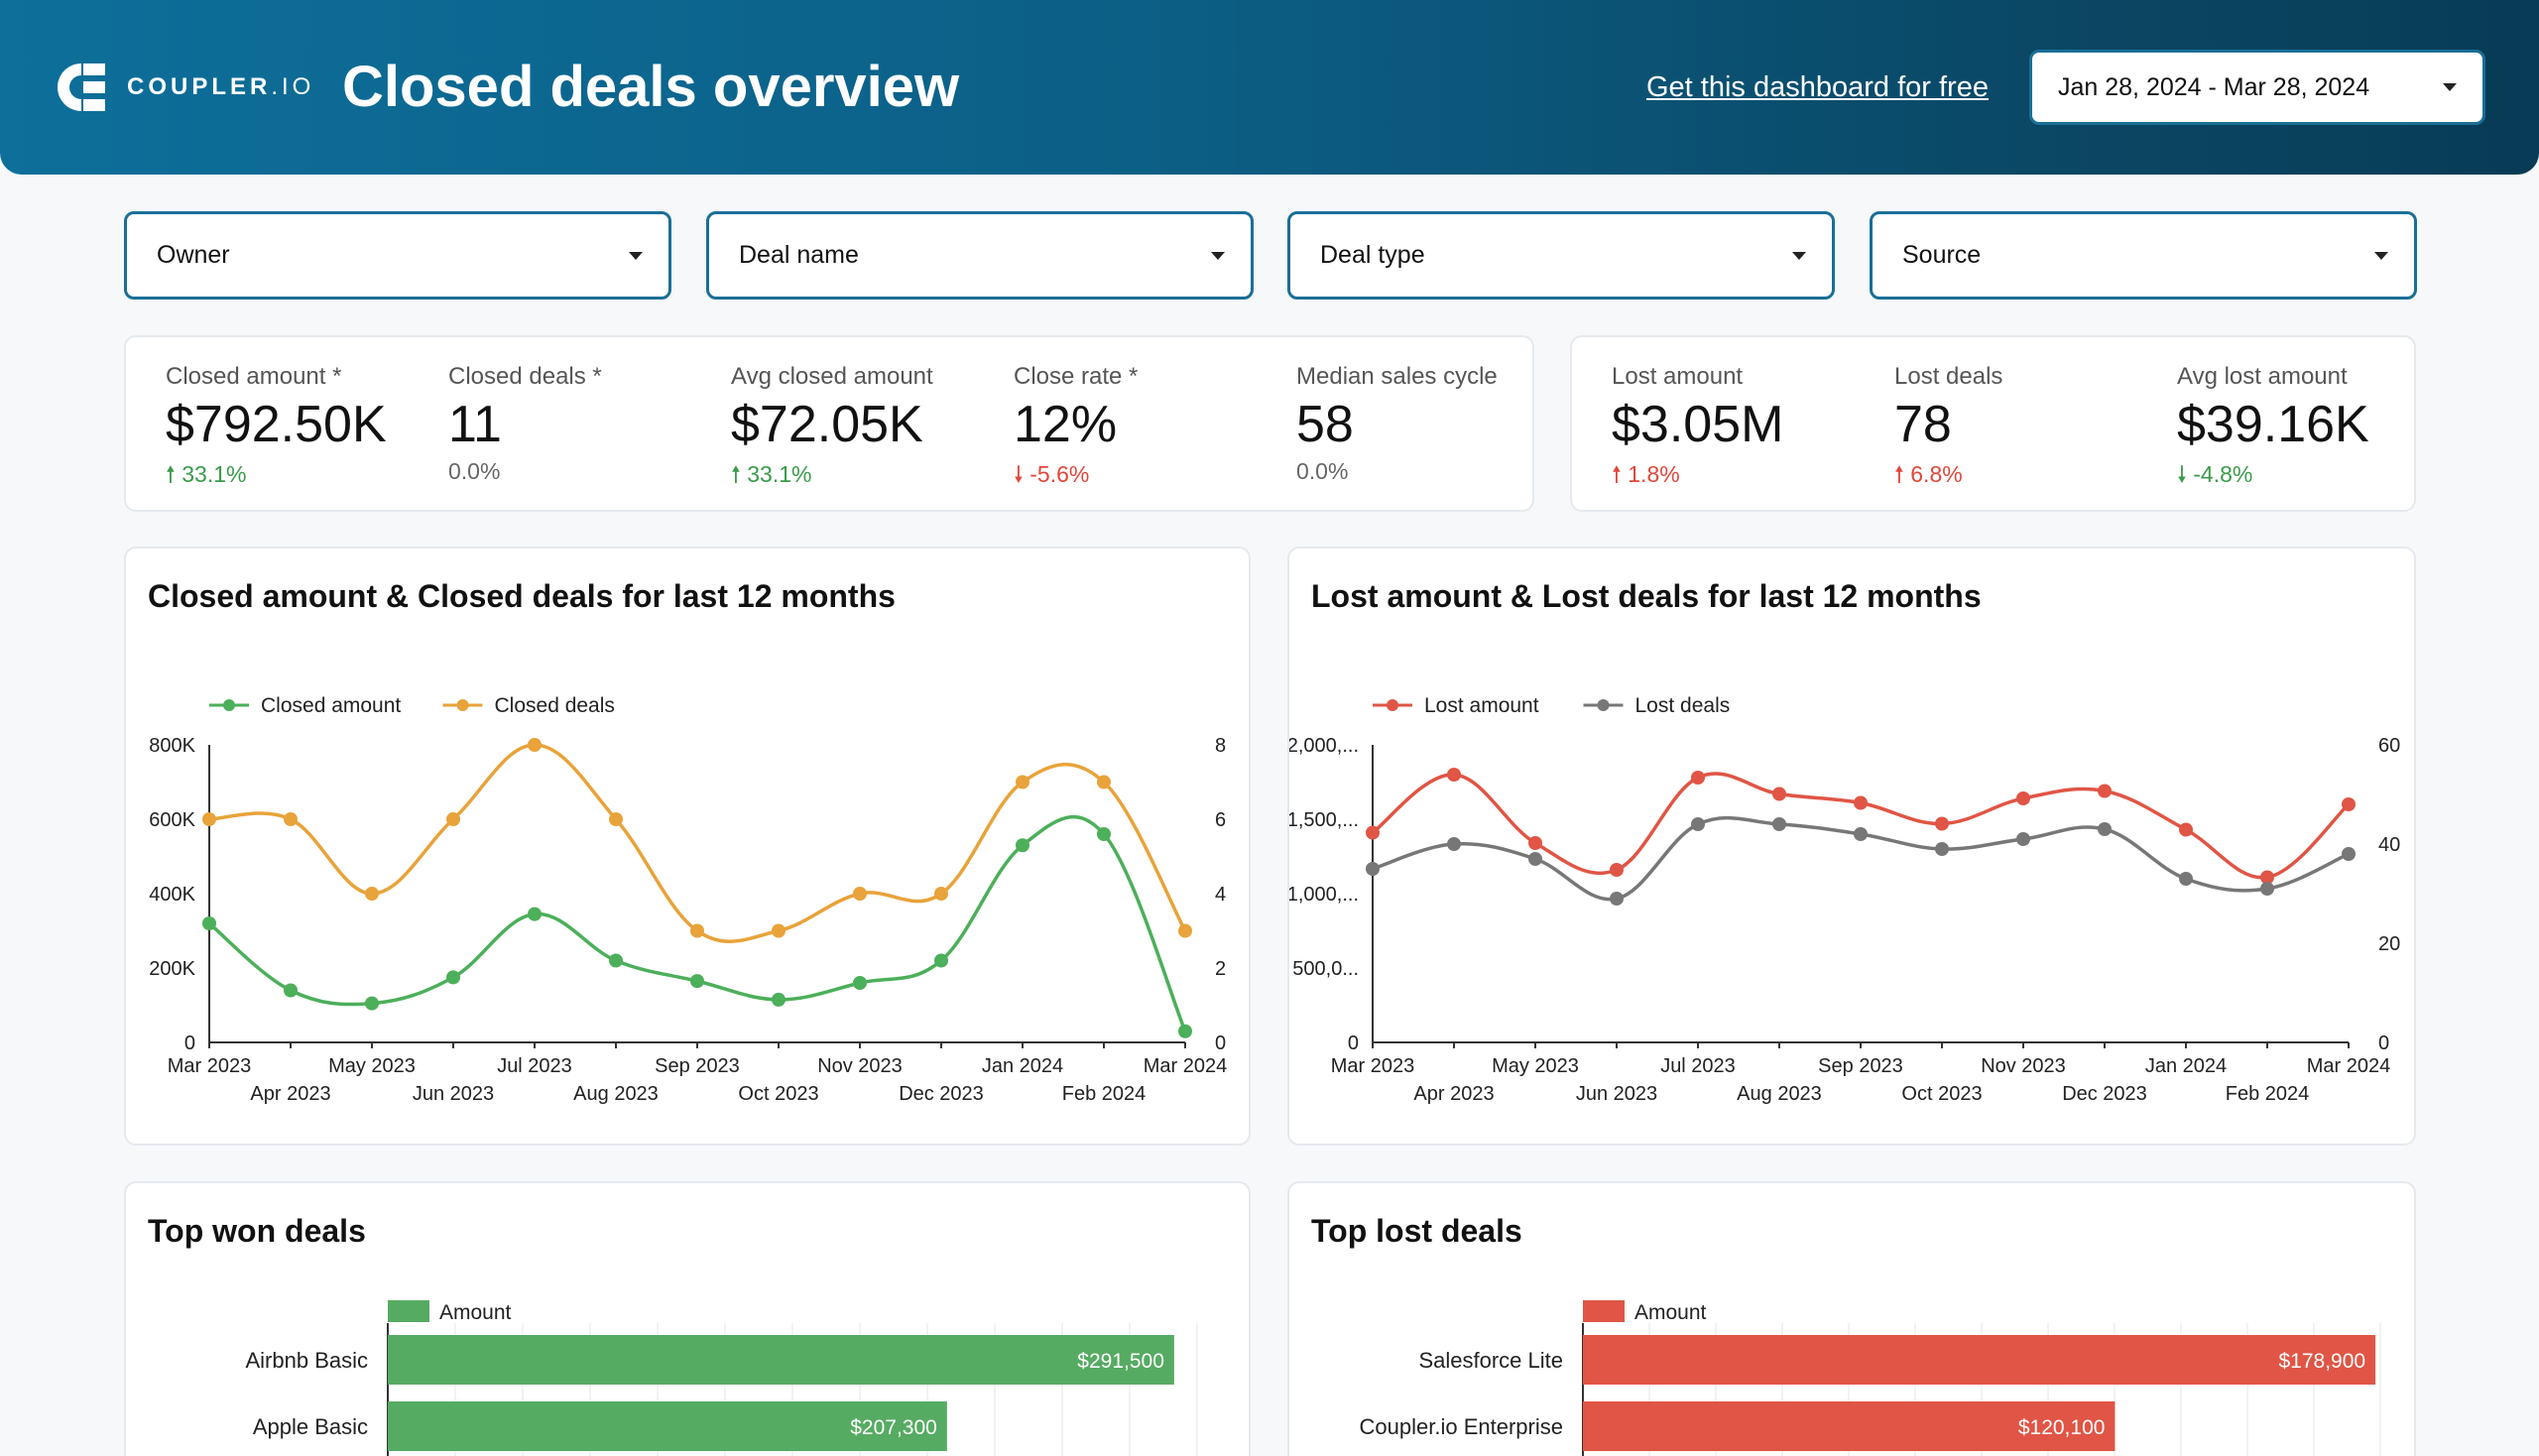 The width and height of the screenshot is (2539, 1456). Describe the element at coordinates (172, 746) in the screenshot. I see `y-left-tick-label: 800K` at that location.